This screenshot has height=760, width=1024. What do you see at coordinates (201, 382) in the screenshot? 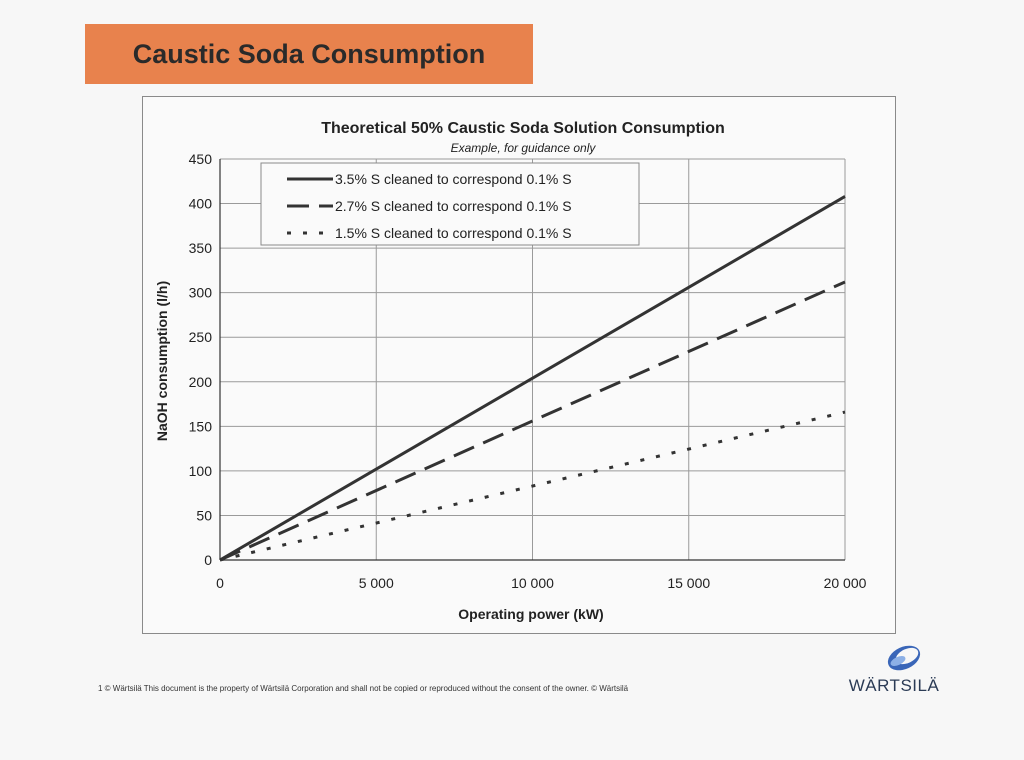
I see `y-tick-label: 200` at bounding box center [201, 382].